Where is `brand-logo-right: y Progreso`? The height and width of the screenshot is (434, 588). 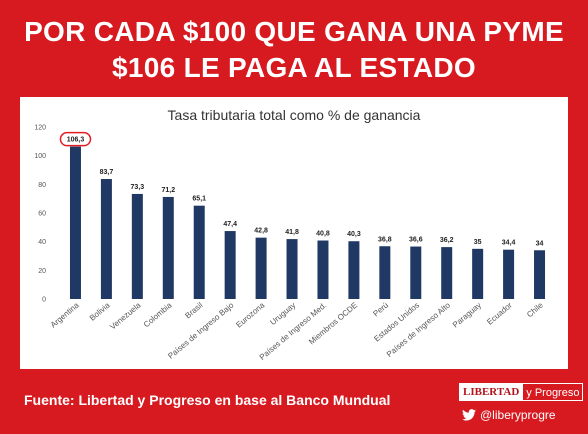 brand-logo-right: y Progreso is located at coordinates (553, 392).